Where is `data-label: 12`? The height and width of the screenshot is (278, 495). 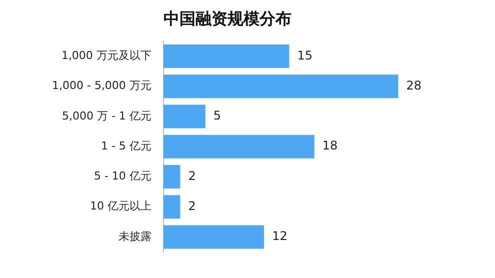 data-label: 12 is located at coordinates (280, 236).